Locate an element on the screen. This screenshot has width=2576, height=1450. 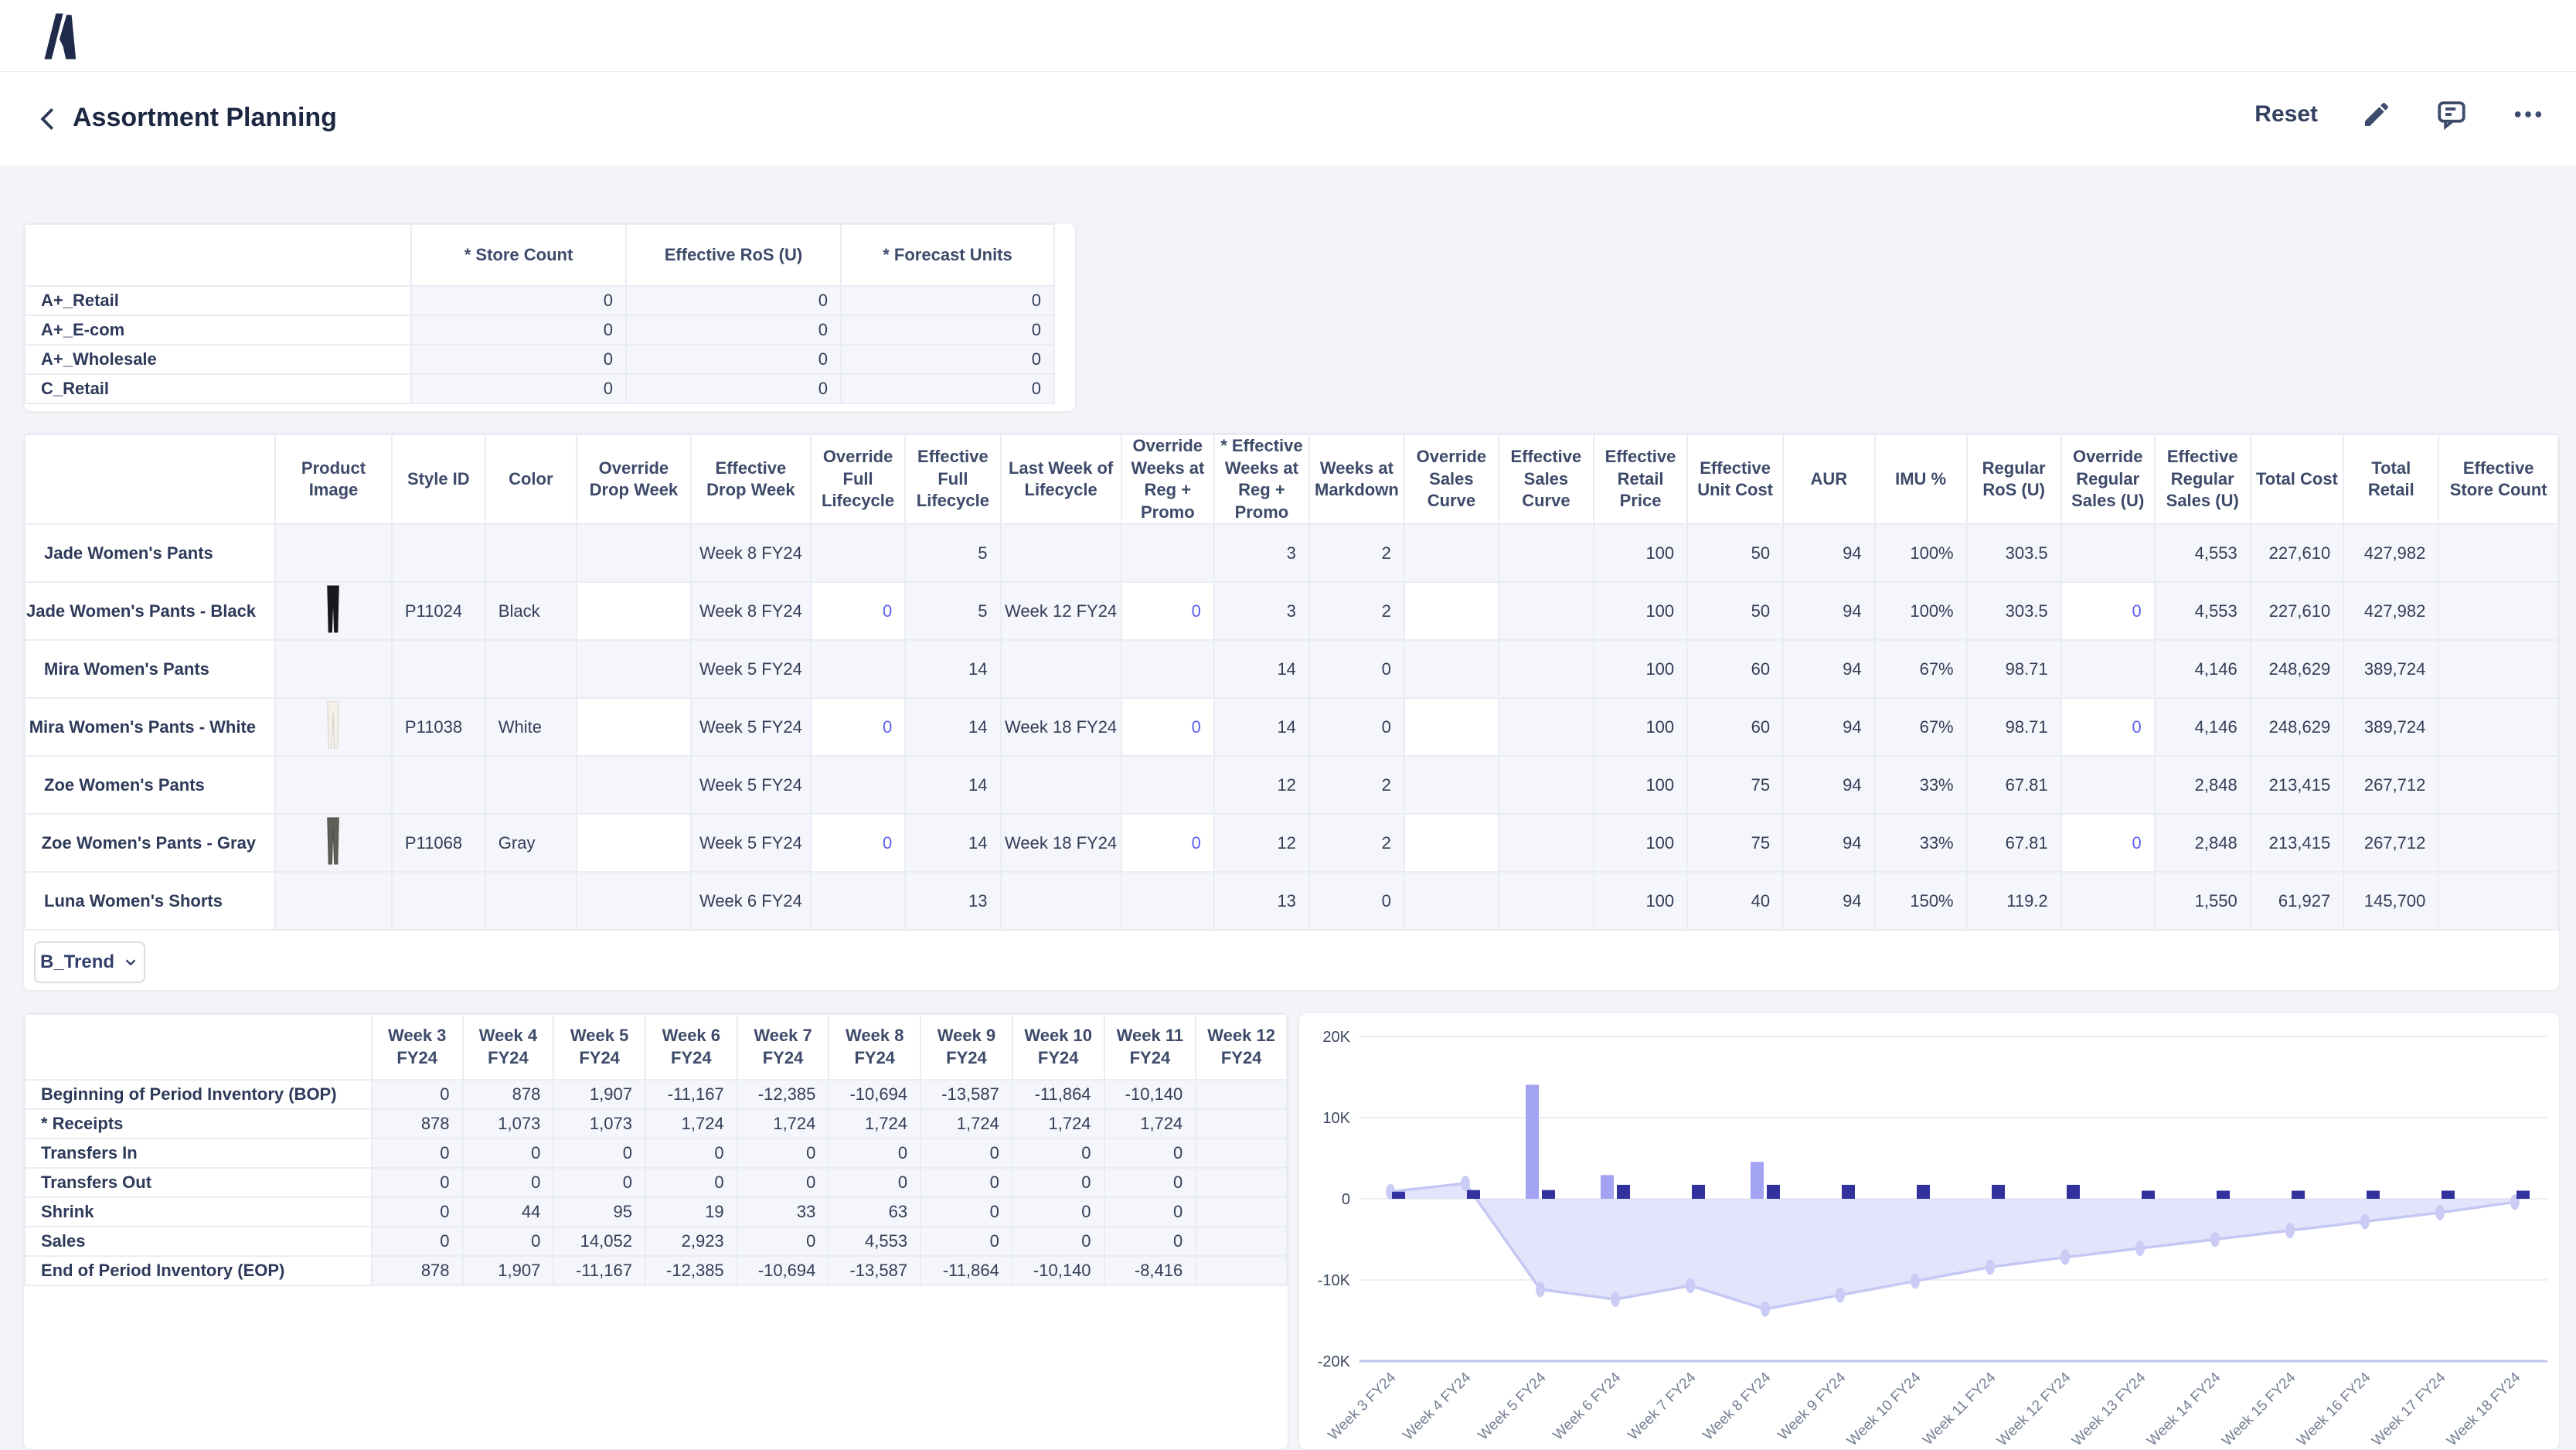
value-cell: 213,415 is located at coordinates (2297, 785).